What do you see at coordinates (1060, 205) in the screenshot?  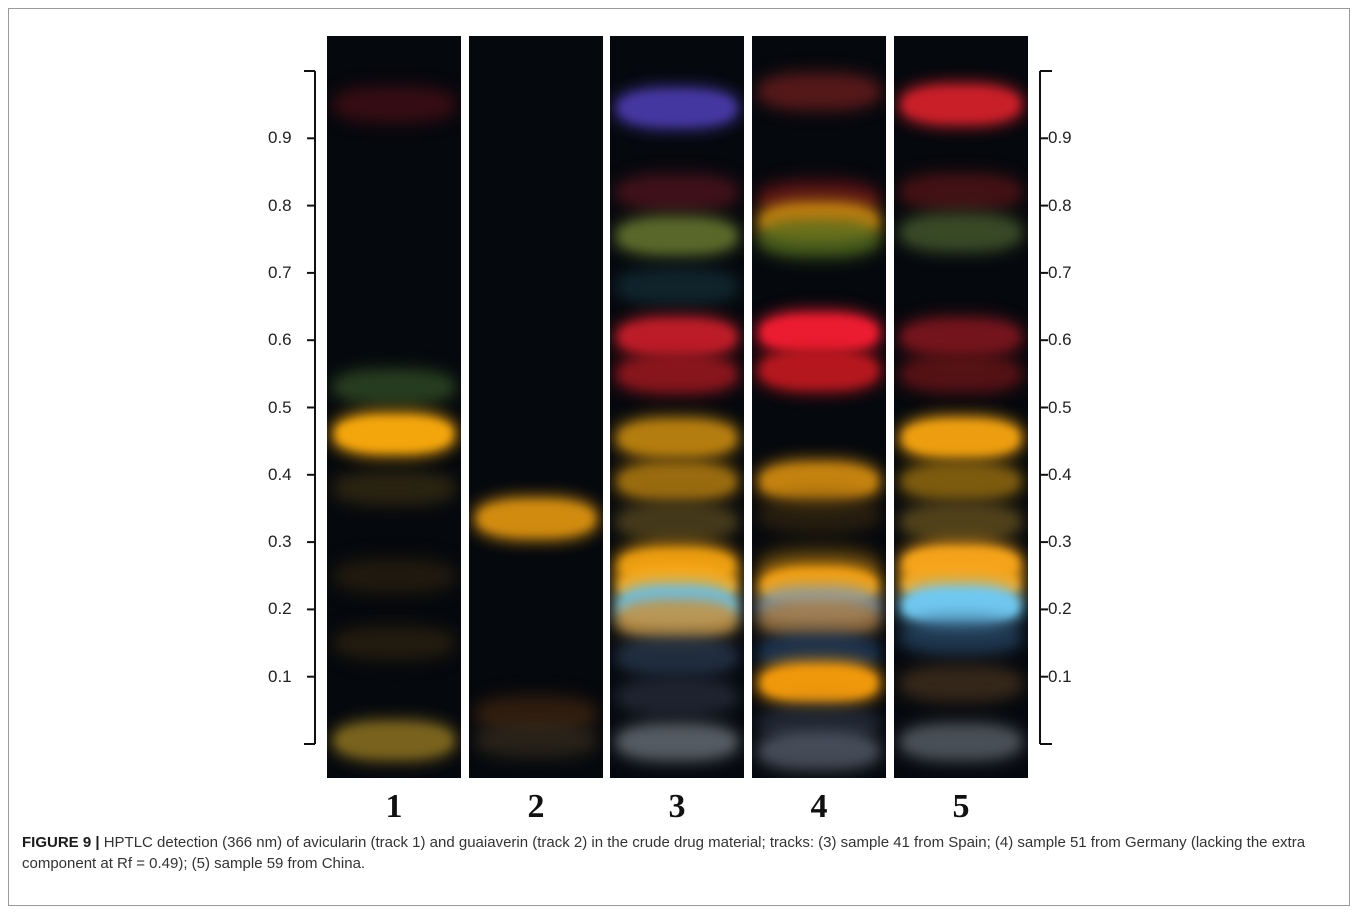 I see `right-tick-label: 0.8` at bounding box center [1060, 205].